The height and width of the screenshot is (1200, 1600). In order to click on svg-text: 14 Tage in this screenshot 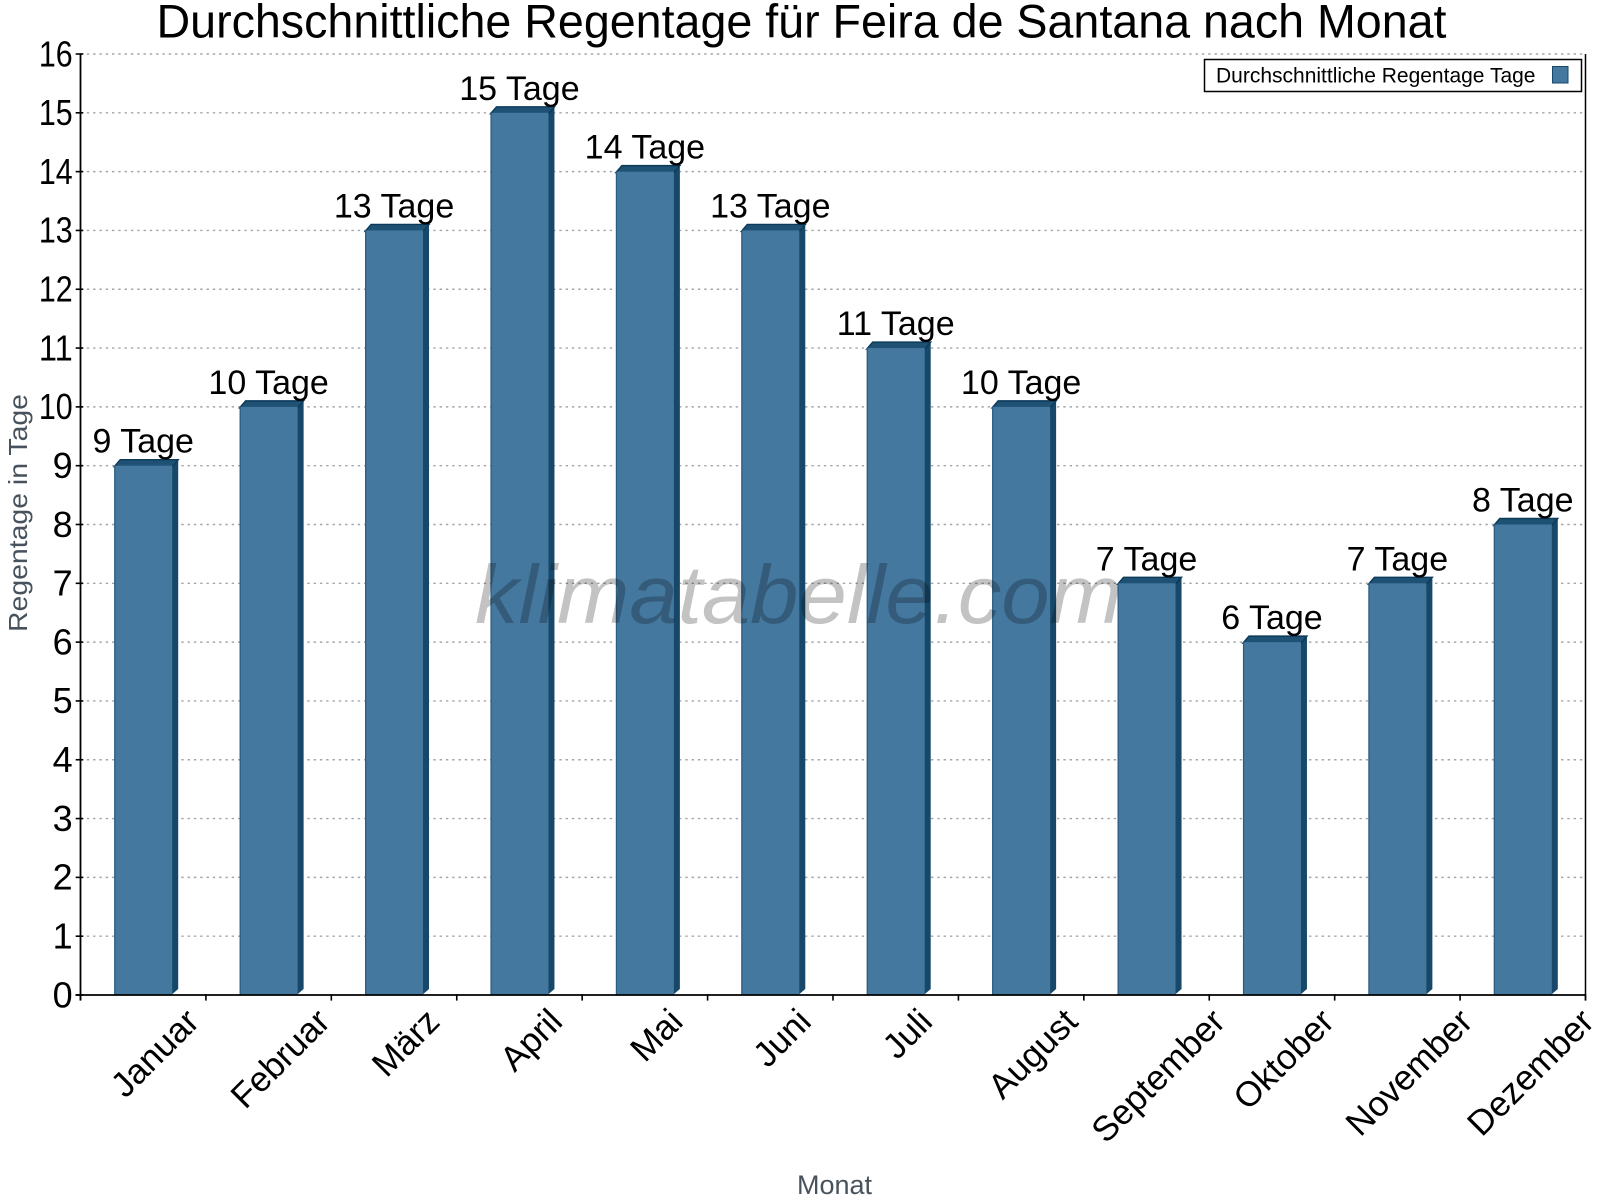, I will do `click(645, 148)`.